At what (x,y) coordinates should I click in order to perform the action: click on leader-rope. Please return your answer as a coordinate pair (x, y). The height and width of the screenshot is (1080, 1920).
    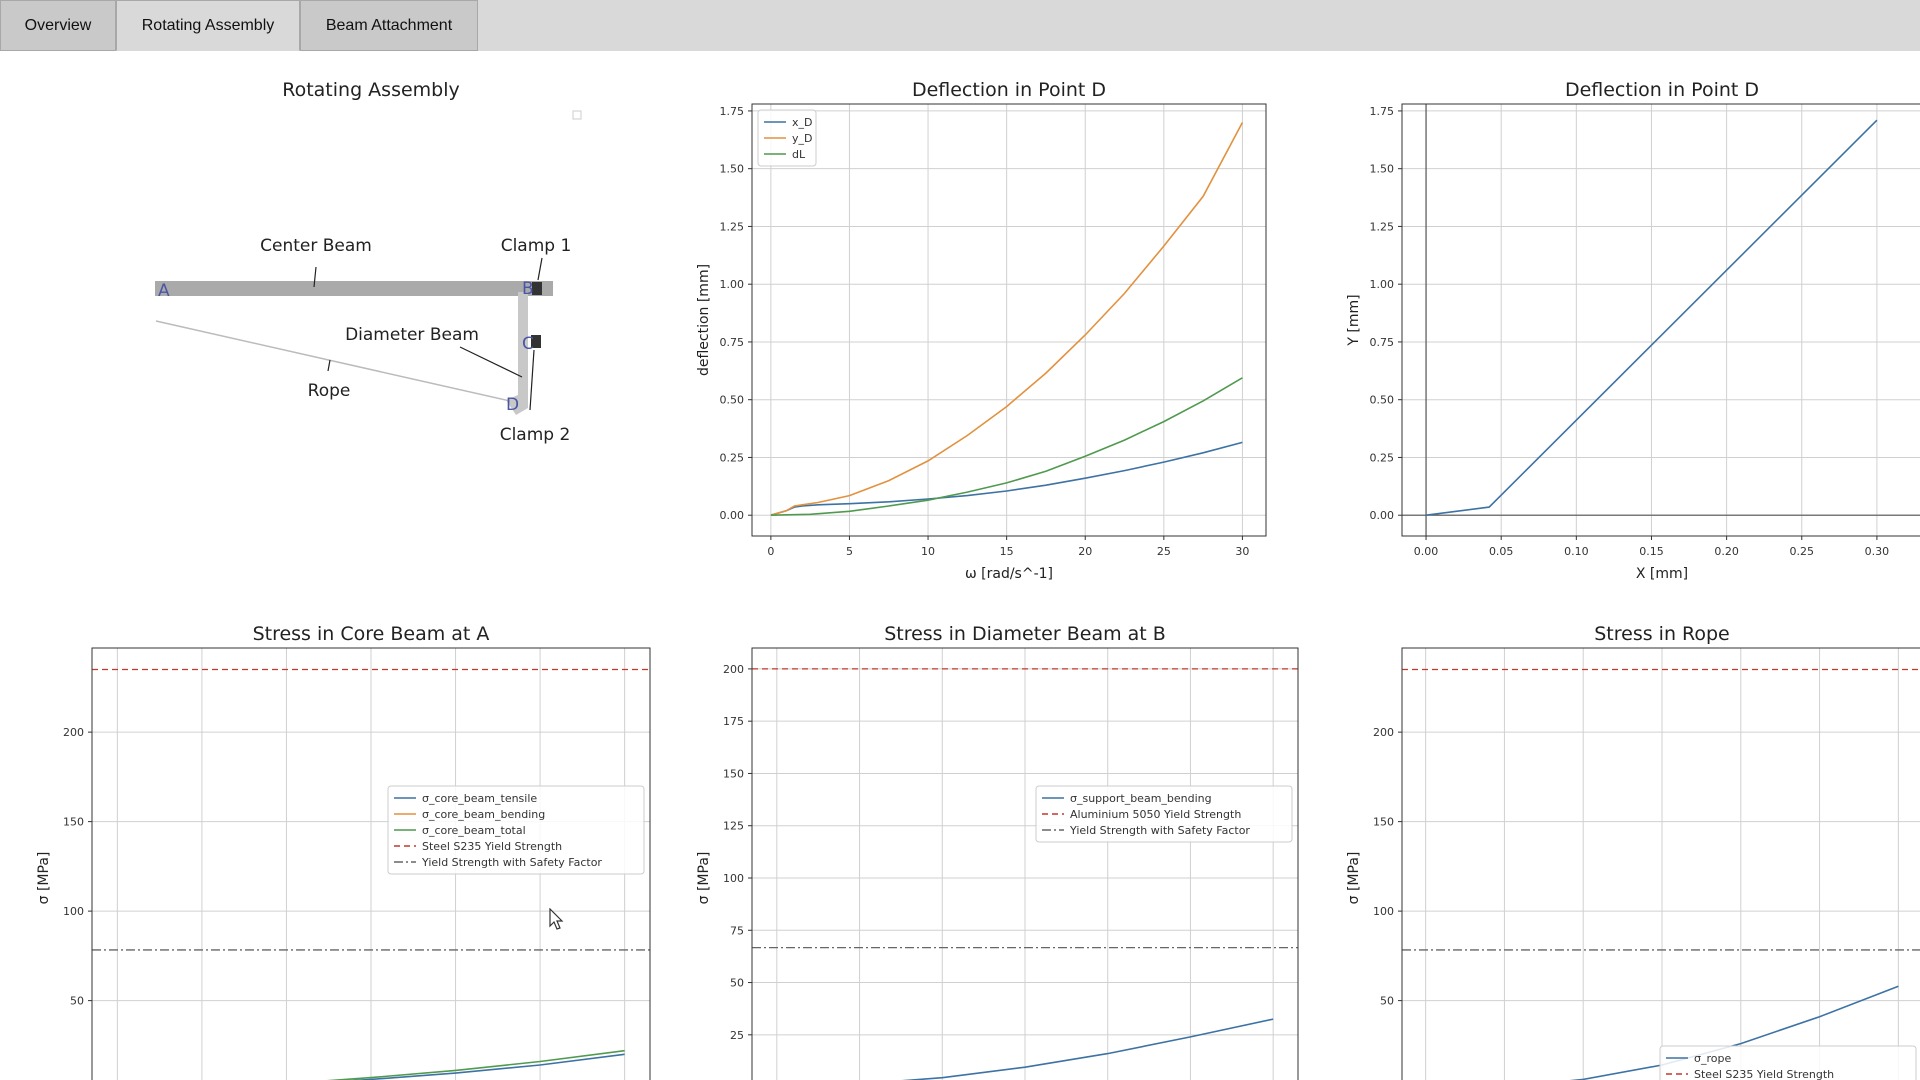
    Looking at the image, I should click on (329, 365).